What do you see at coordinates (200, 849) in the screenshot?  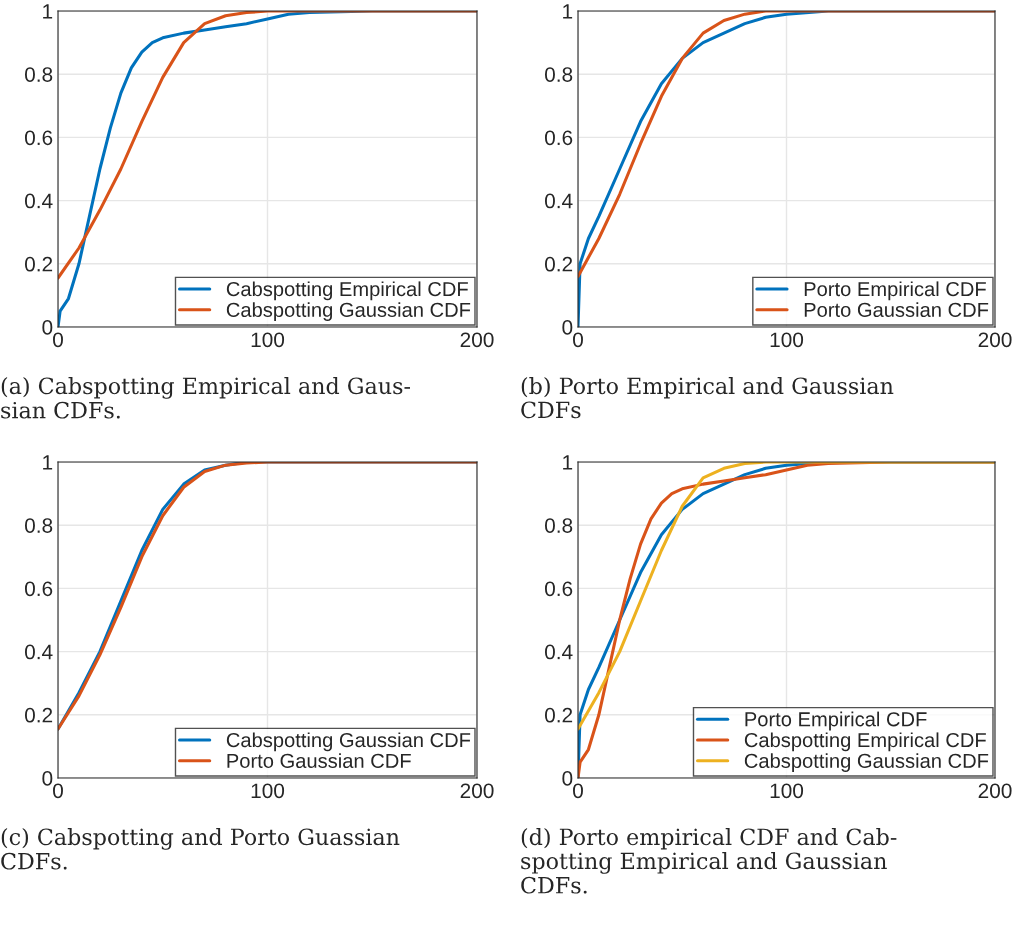 I see `text: (c) Cabspotting and Porto Guassian CDFs.` at bounding box center [200, 849].